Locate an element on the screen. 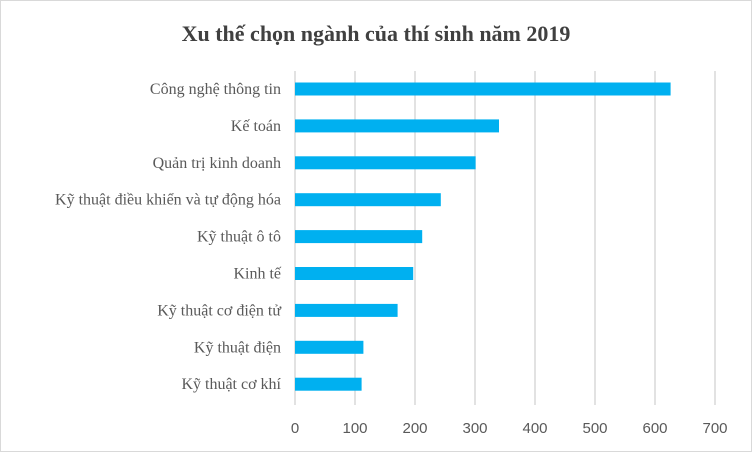  category-label: Công nghệ thông tin is located at coordinates (215, 89).